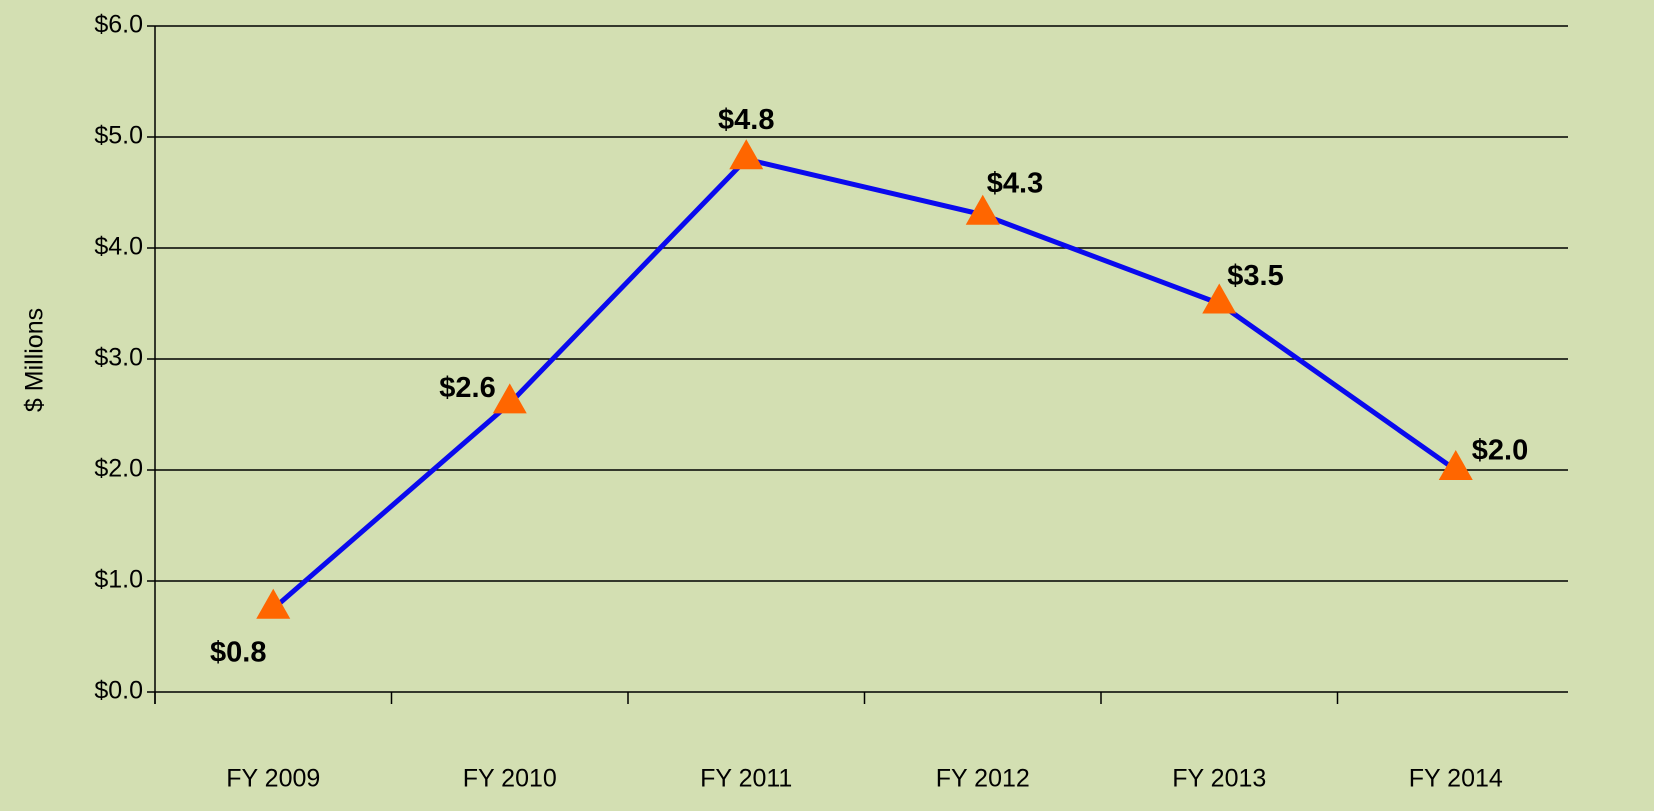 The image size is (1654, 811). I want to click on x-tick-label: FY 2014, so click(1456, 779).